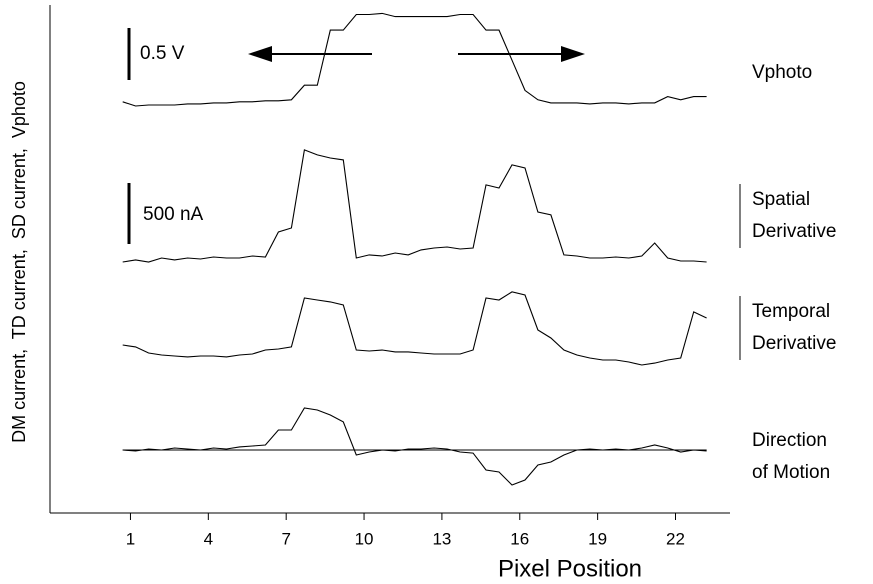 Image resolution: width=873 pixels, height=584 pixels. What do you see at coordinates (791, 311) in the screenshot?
I see `legend-label: Temporal` at bounding box center [791, 311].